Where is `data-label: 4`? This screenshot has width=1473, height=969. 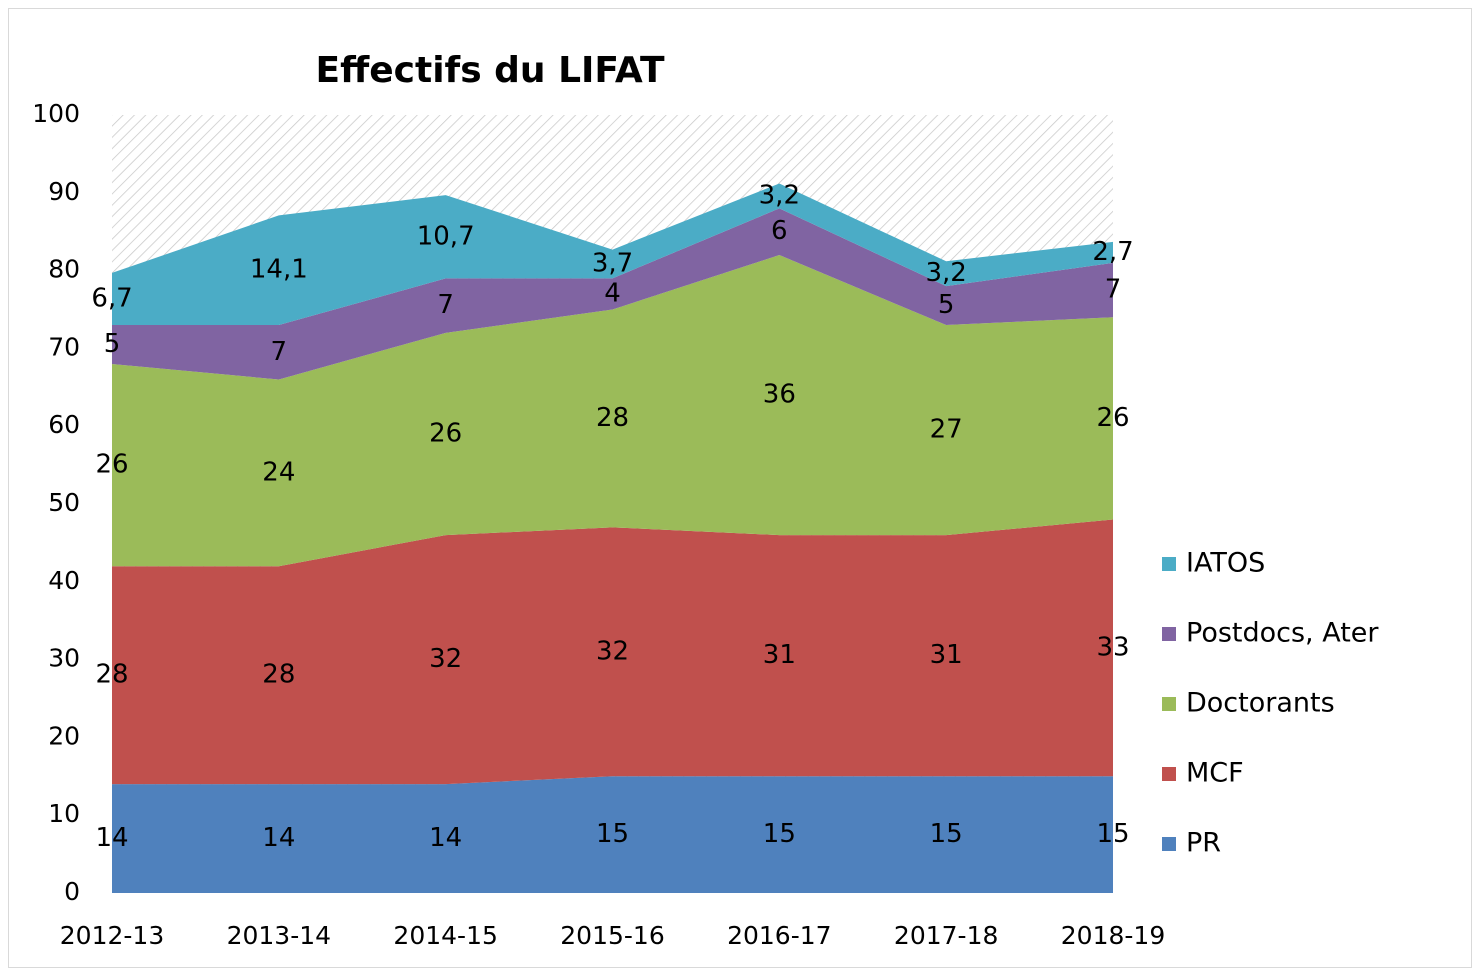 data-label: 4 is located at coordinates (612, 293).